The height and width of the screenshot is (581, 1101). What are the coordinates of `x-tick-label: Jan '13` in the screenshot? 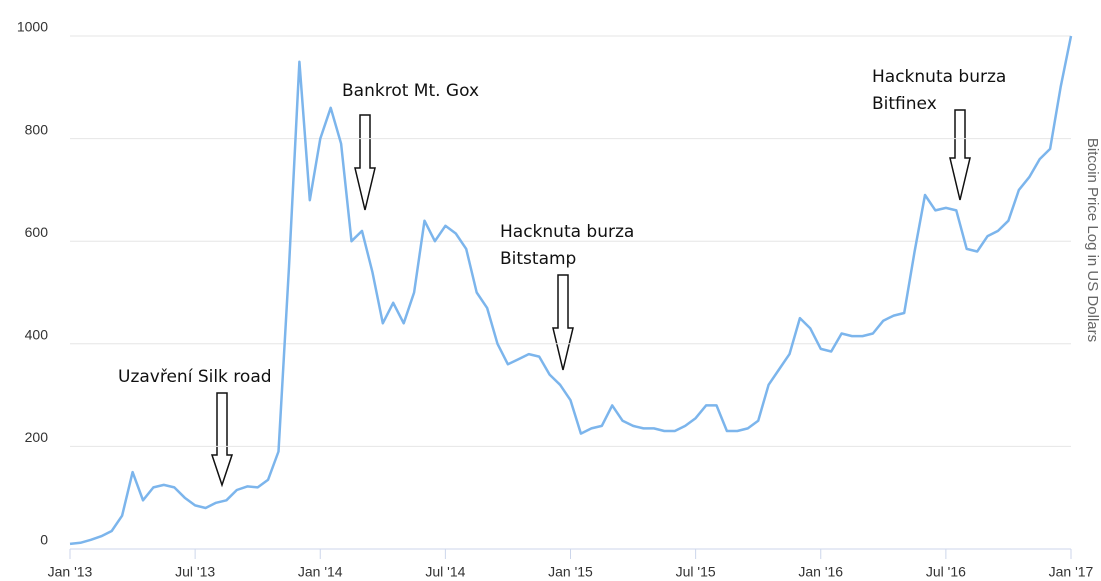 It's located at (70, 572).